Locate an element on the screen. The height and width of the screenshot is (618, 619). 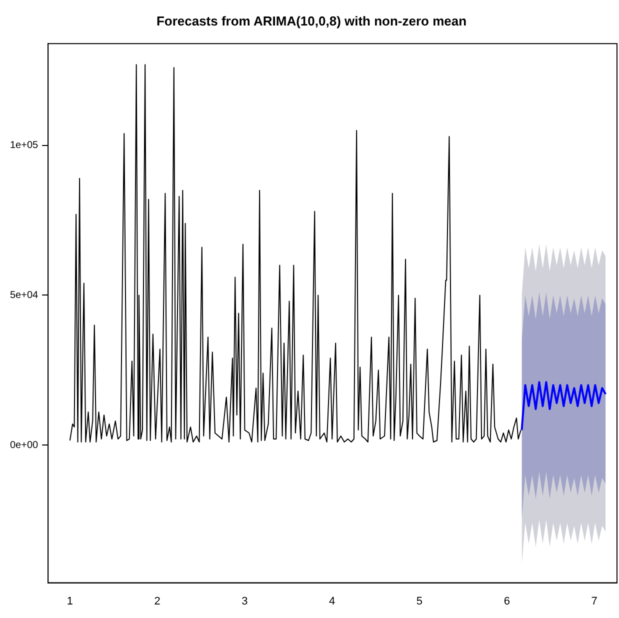
x-tick-label: 1 is located at coordinates (69, 601).